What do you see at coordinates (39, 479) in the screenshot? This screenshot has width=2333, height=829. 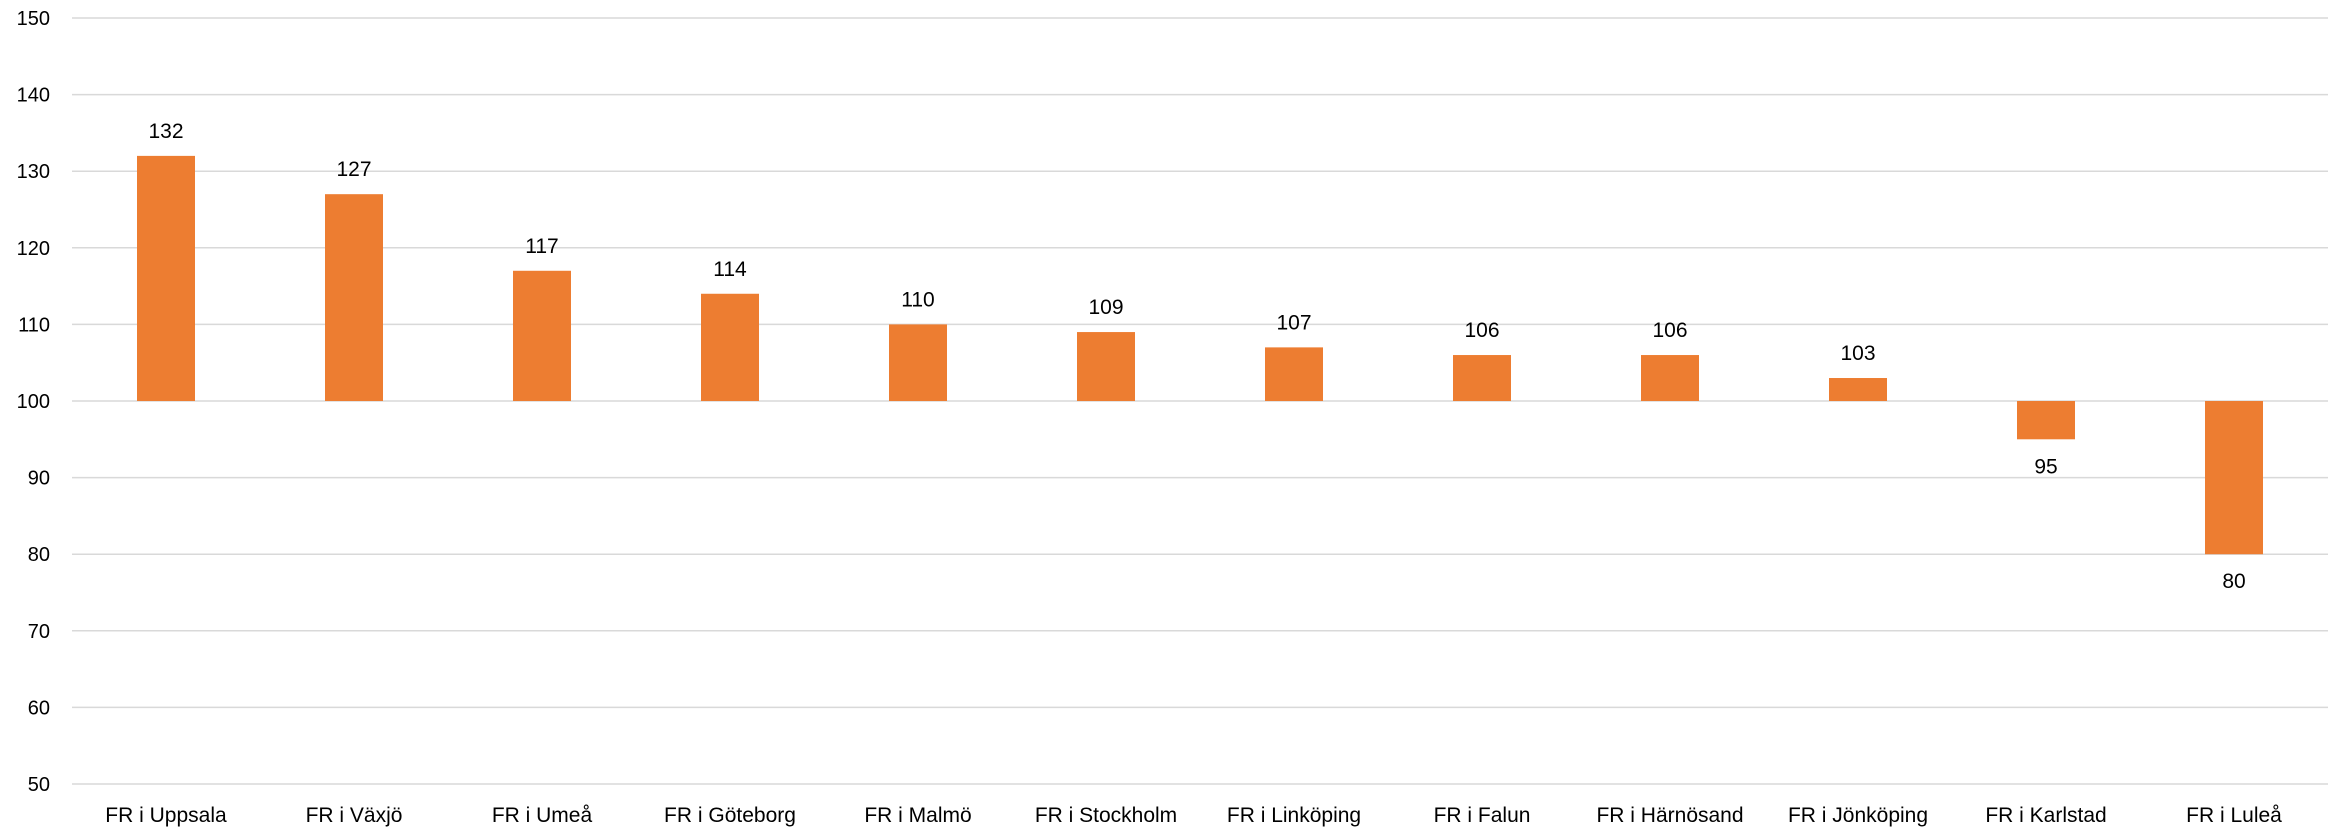 I see `y-tick-label: 90` at bounding box center [39, 479].